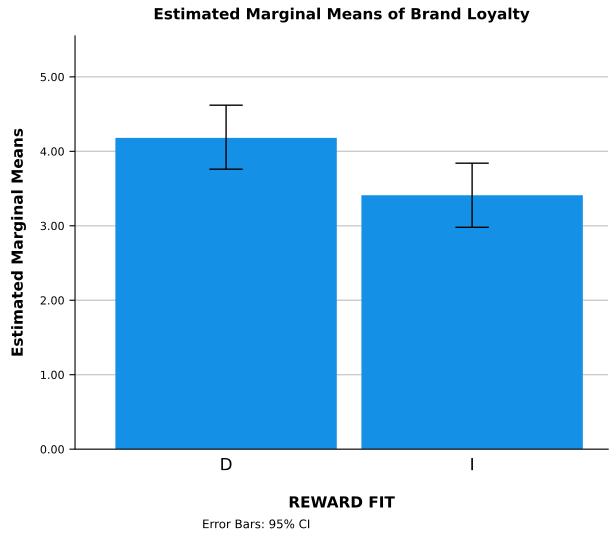 Image resolution: width=610 pixels, height=536 pixels. Describe the element at coordinates (52, 77) in the screenshot. I see `y-tick-label: 5.00` at that location.